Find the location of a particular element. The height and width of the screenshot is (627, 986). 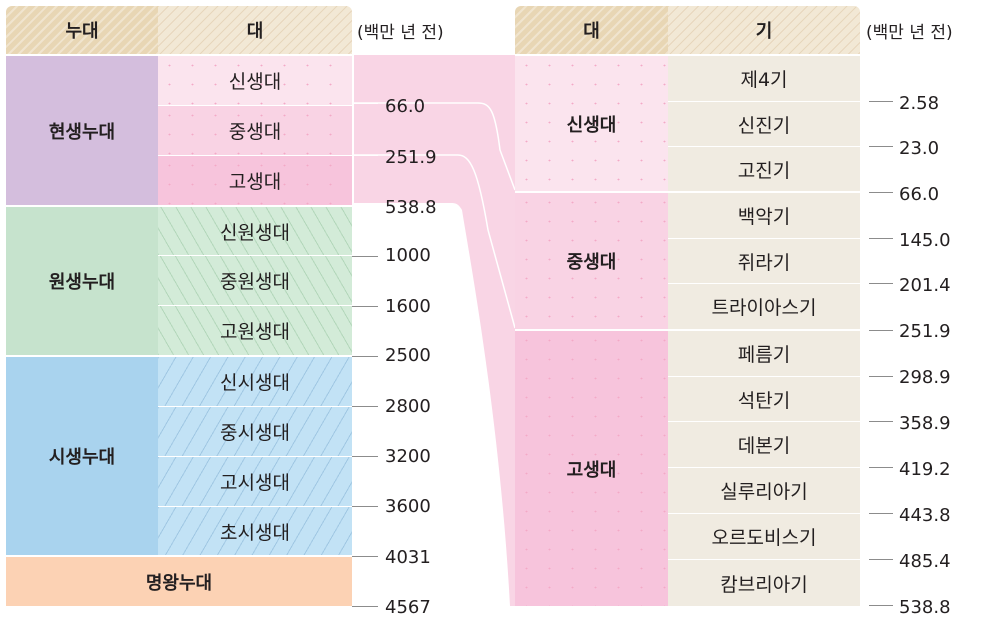

period-paleogene: 고진기 is located at coordinates (764, 170).